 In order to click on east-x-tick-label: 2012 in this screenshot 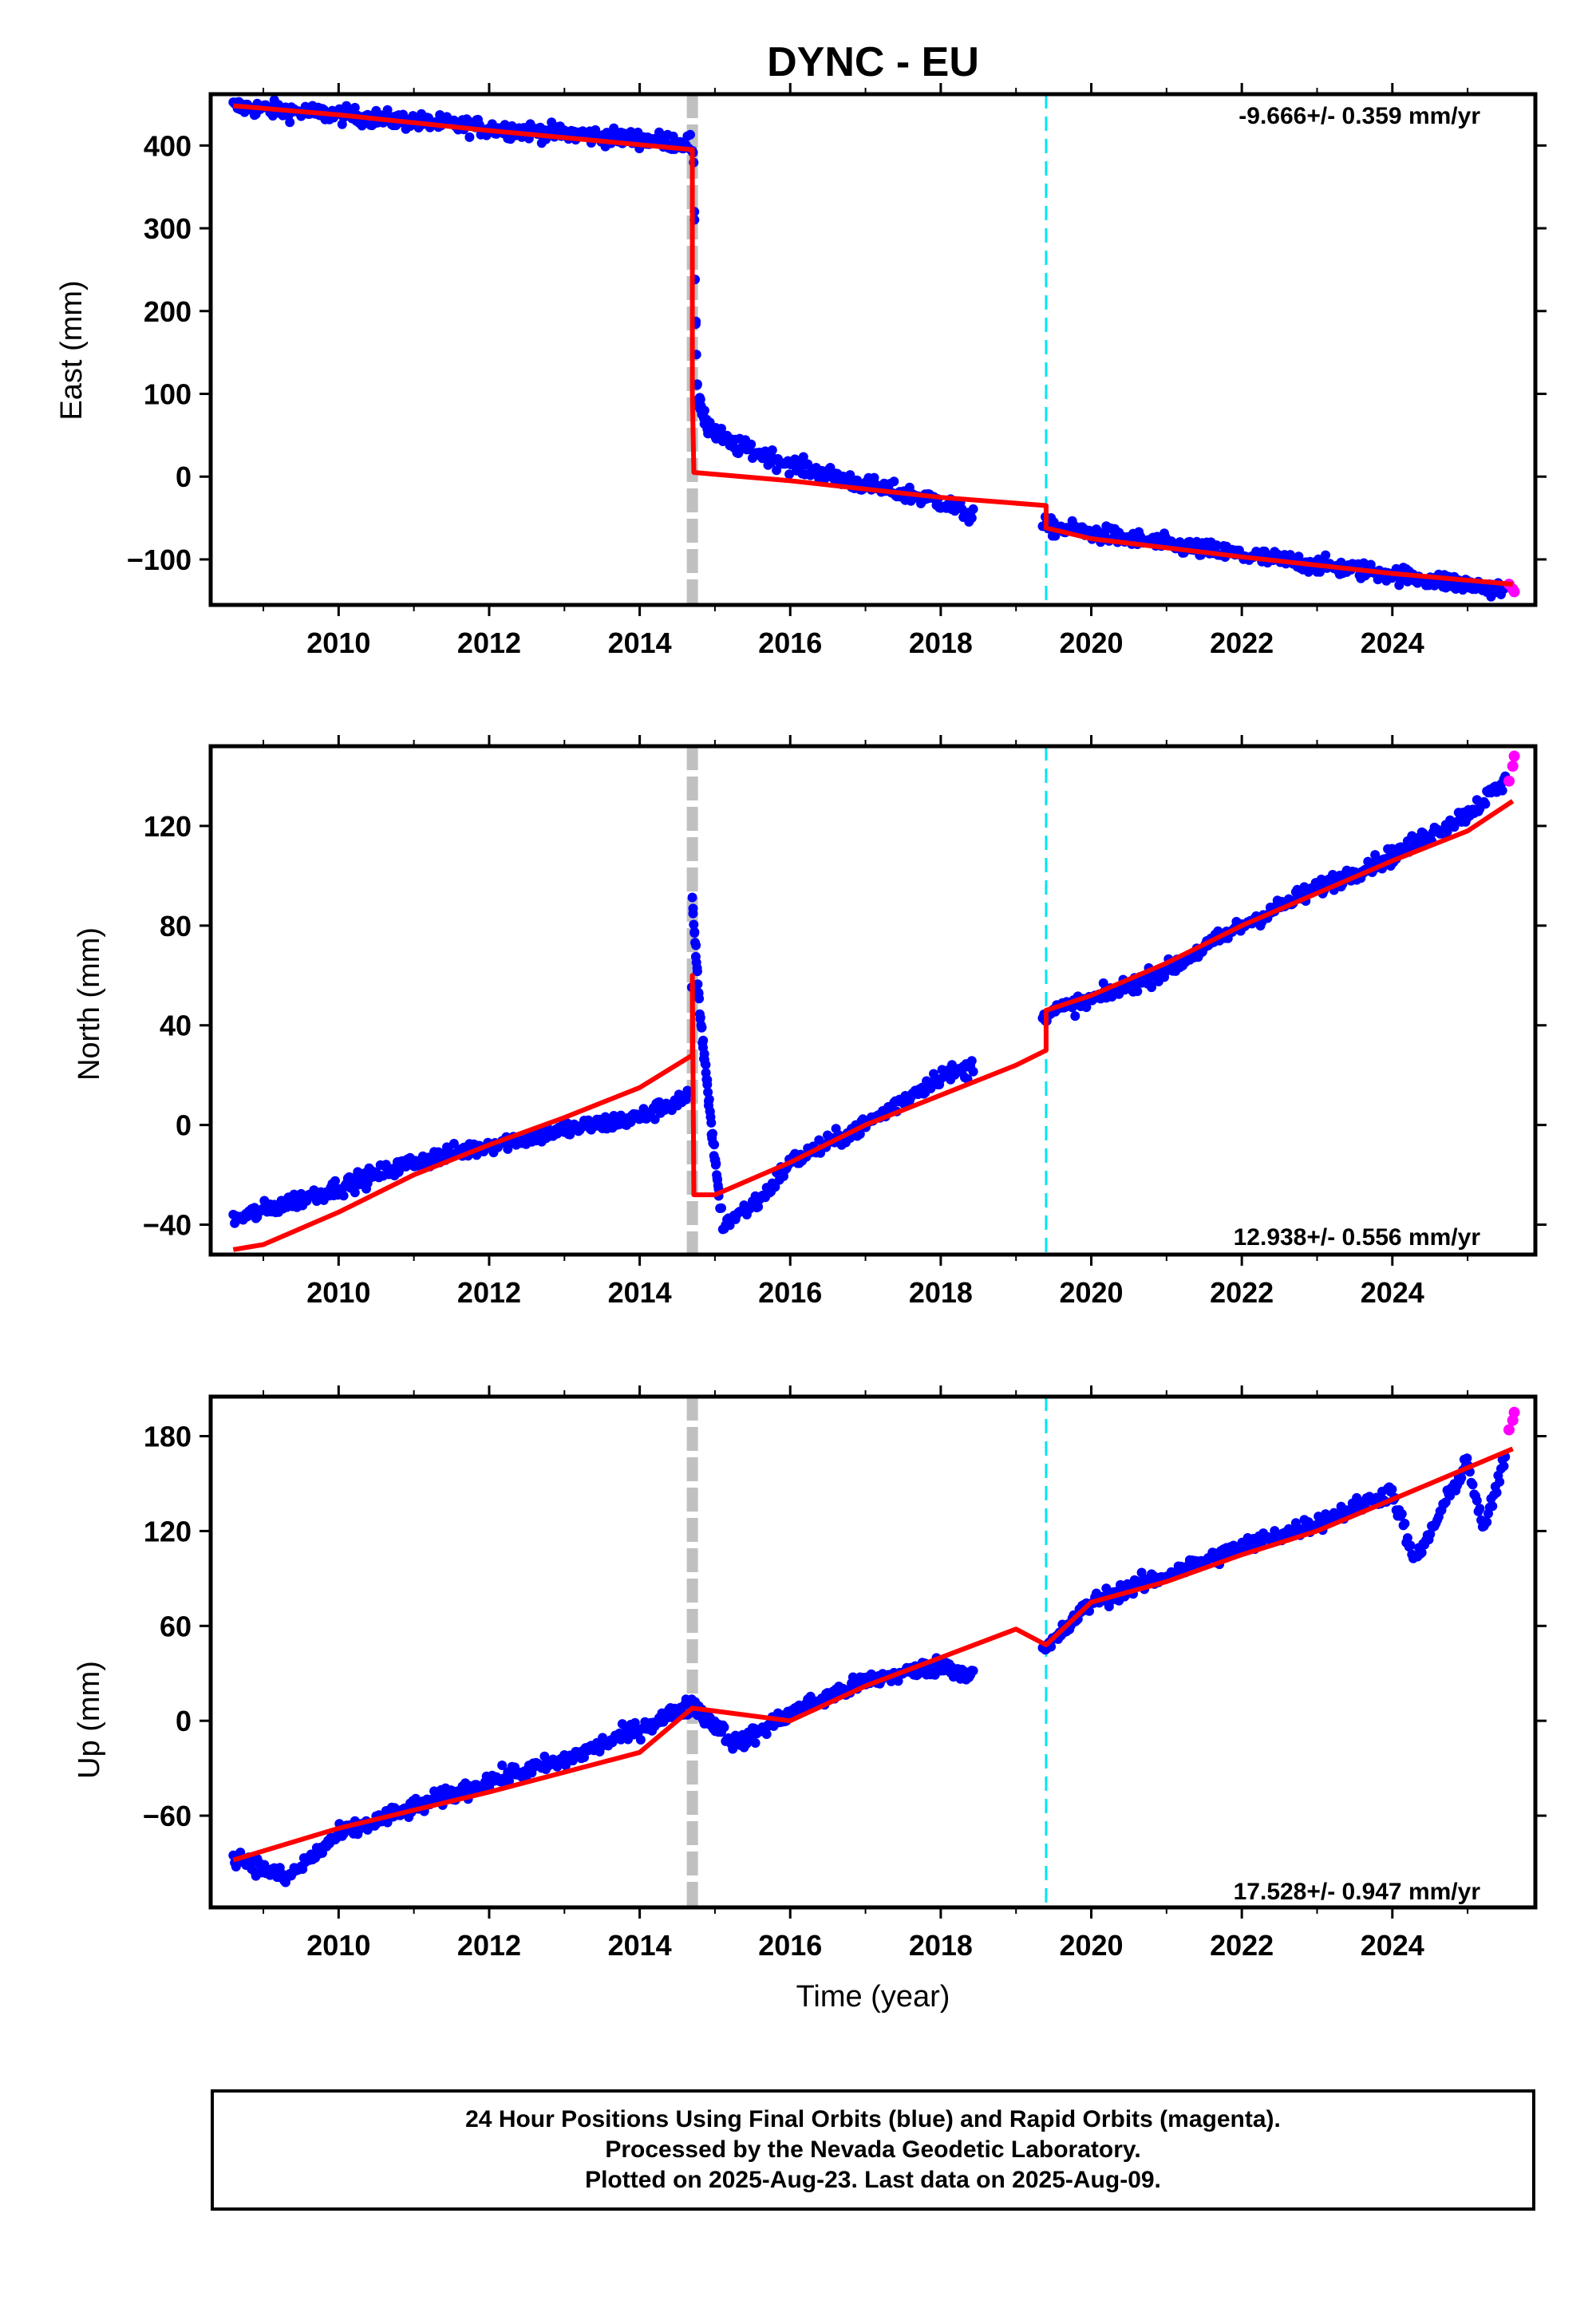, I will do `click(489, 642)`.